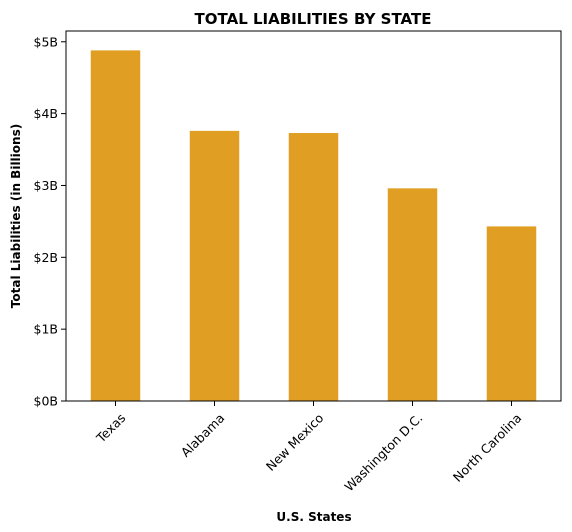 The height and width of the screenshot is (532, 572). Describe the element at coordinates (383, 452) in the screenshot. I see `x-tick-label: Washington D.C.` at that location.